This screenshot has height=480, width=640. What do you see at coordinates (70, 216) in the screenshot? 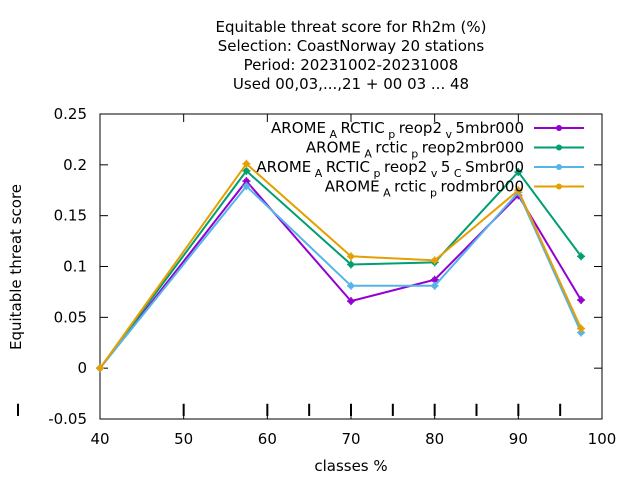
I see `y-tick-label: 0.15` at bounding box center [70, 216].